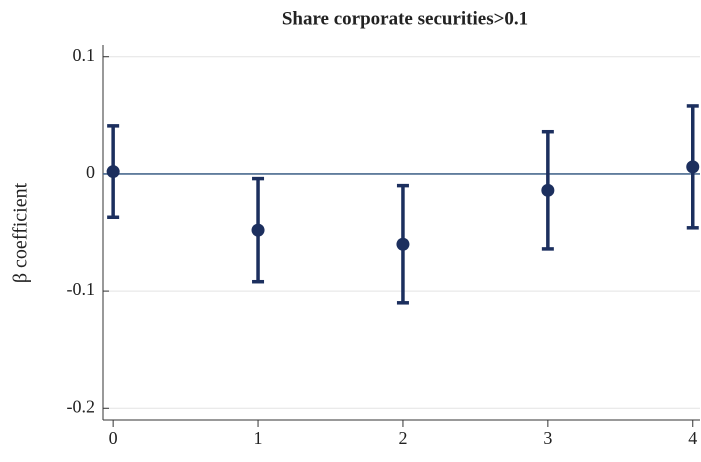  Describe the element at coordinates (692, 438) in the screenshot. I see `x-tick-label: 4` at that location.